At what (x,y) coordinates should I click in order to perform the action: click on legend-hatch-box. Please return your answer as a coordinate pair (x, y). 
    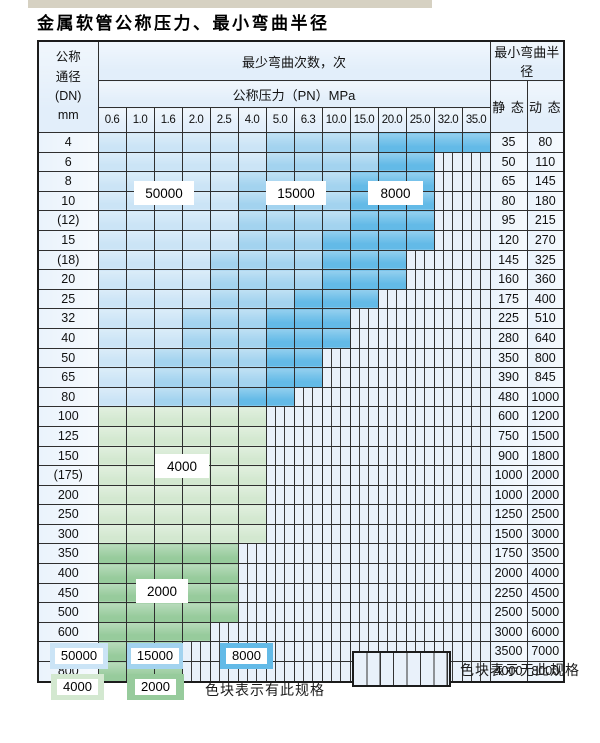
    Looking at the image, I should click on (401, 669).